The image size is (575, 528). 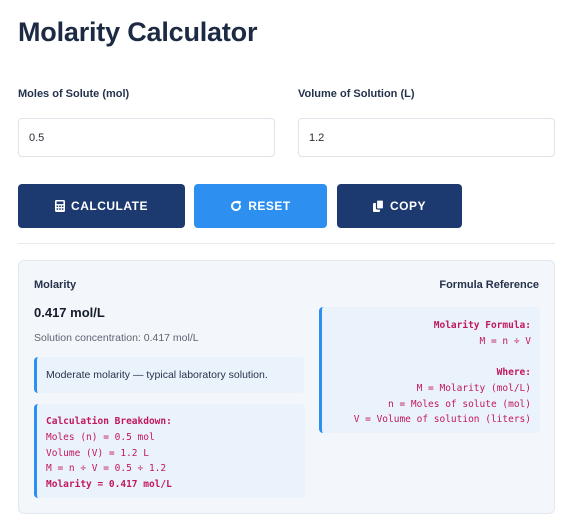 I want to click on copy-button-label: COPY, so click(x=407, y=206).